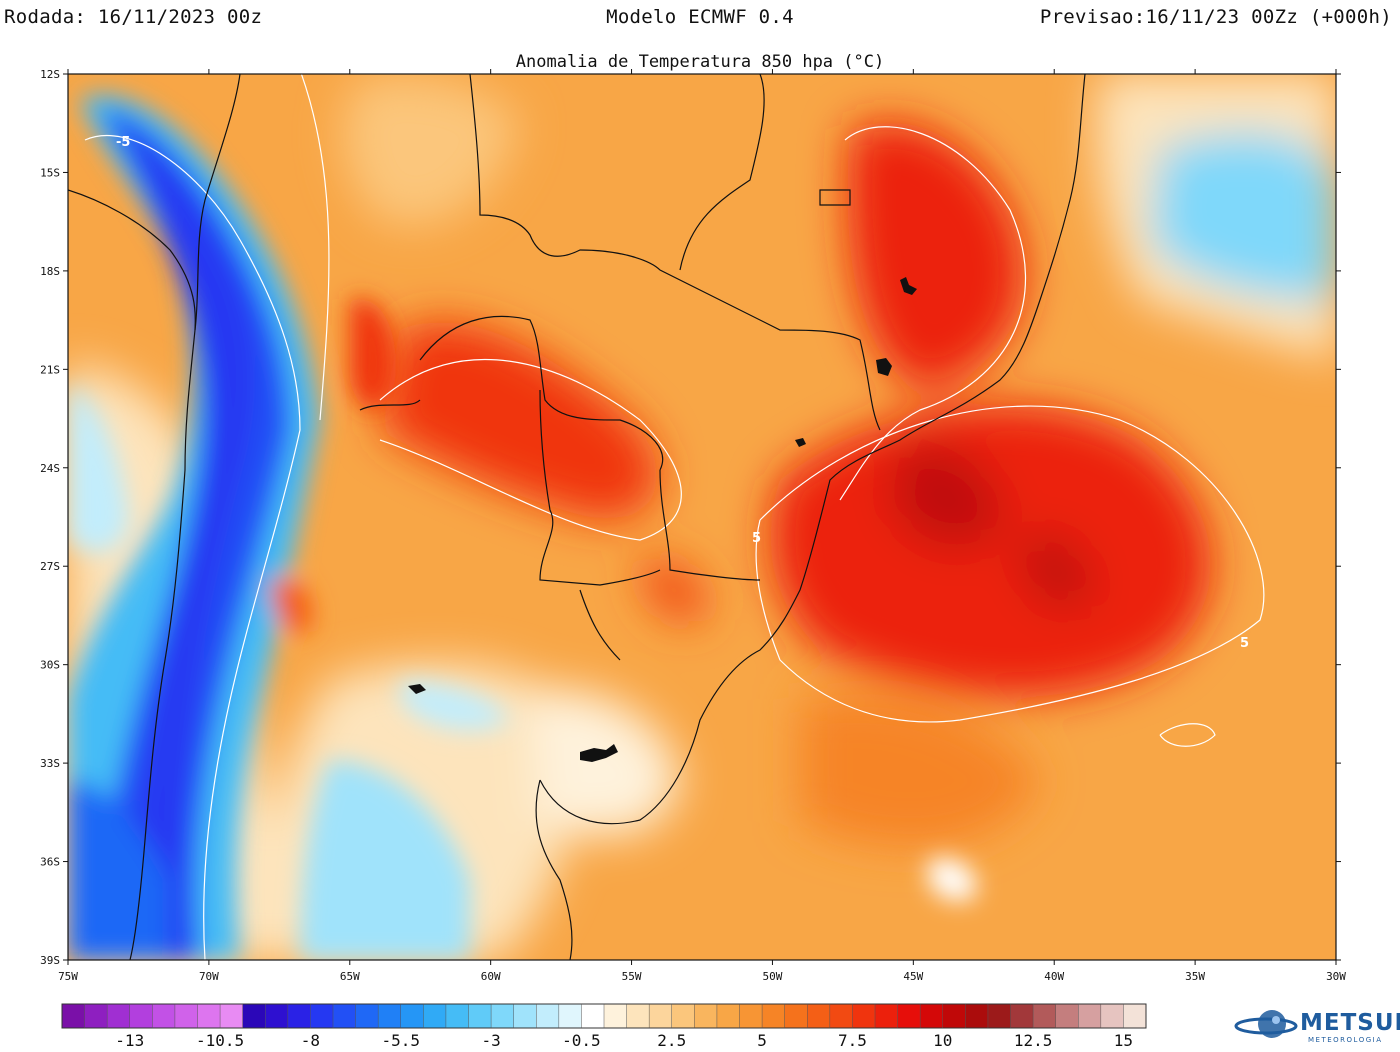 This screenshot has width=1400, height=1052. What do you see at coordinates (1350, 1023) in the screenshot?
I see `logo-text: METSUL` at bounding box center [1350, 1023].